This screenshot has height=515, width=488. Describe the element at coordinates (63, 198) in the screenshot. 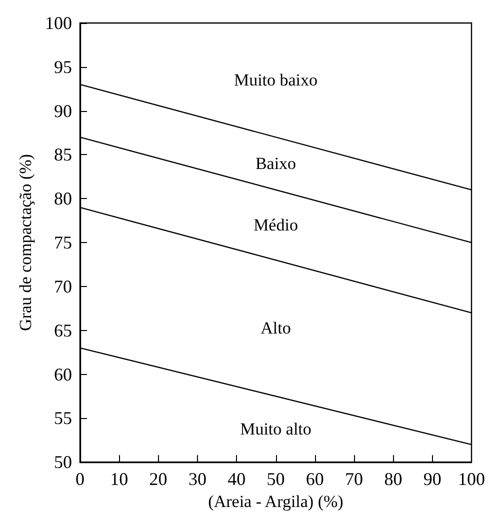

I see `y-tick-label: 80` at that location.